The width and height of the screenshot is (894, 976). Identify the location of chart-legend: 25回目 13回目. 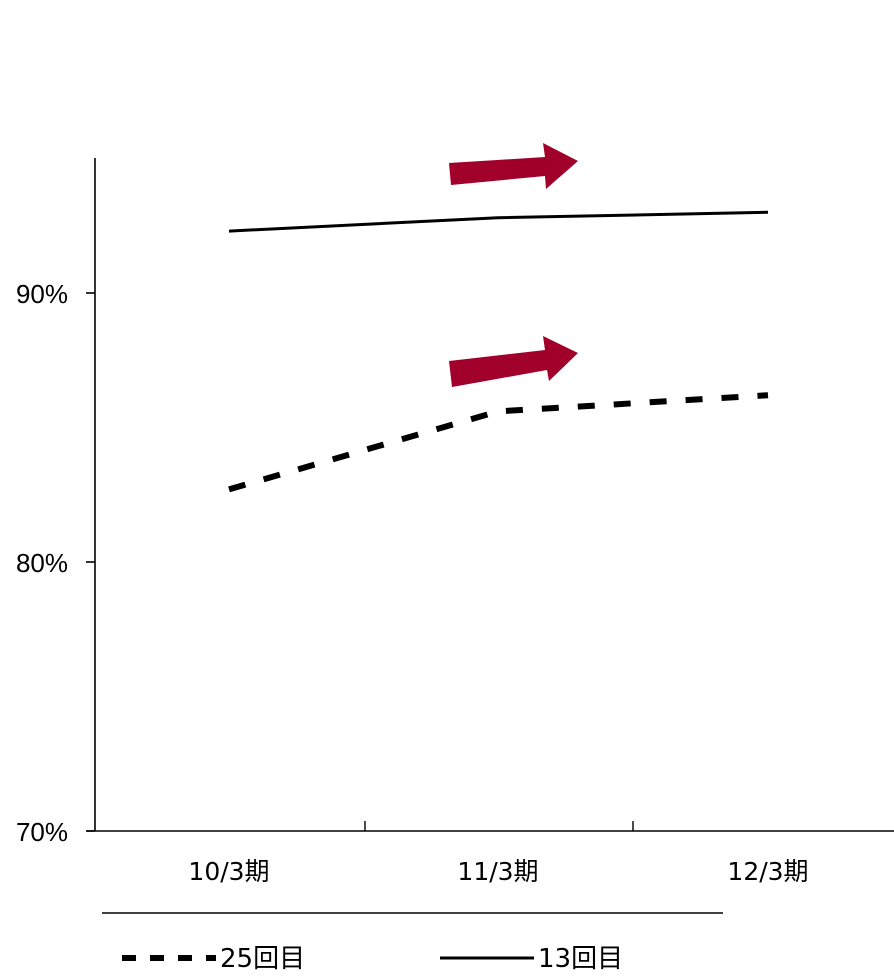
(372, 959).